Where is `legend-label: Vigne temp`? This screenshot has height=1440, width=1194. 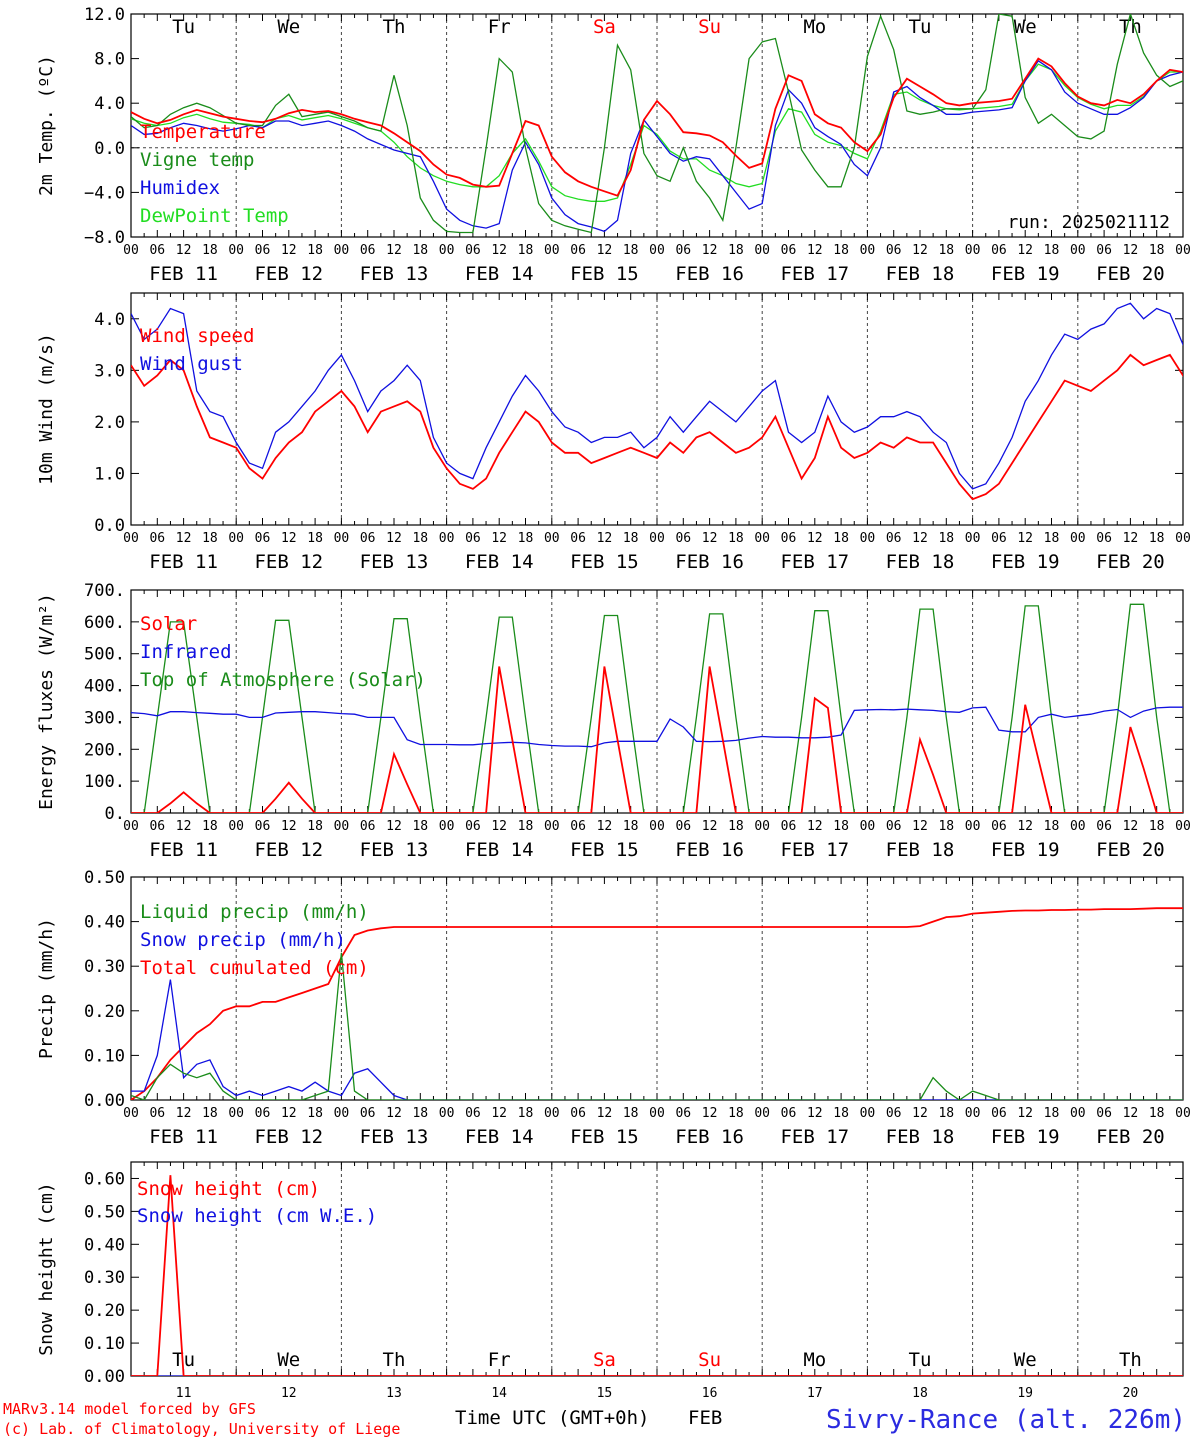
legend-label: Vigne temp is located at coordinates (197, 160).